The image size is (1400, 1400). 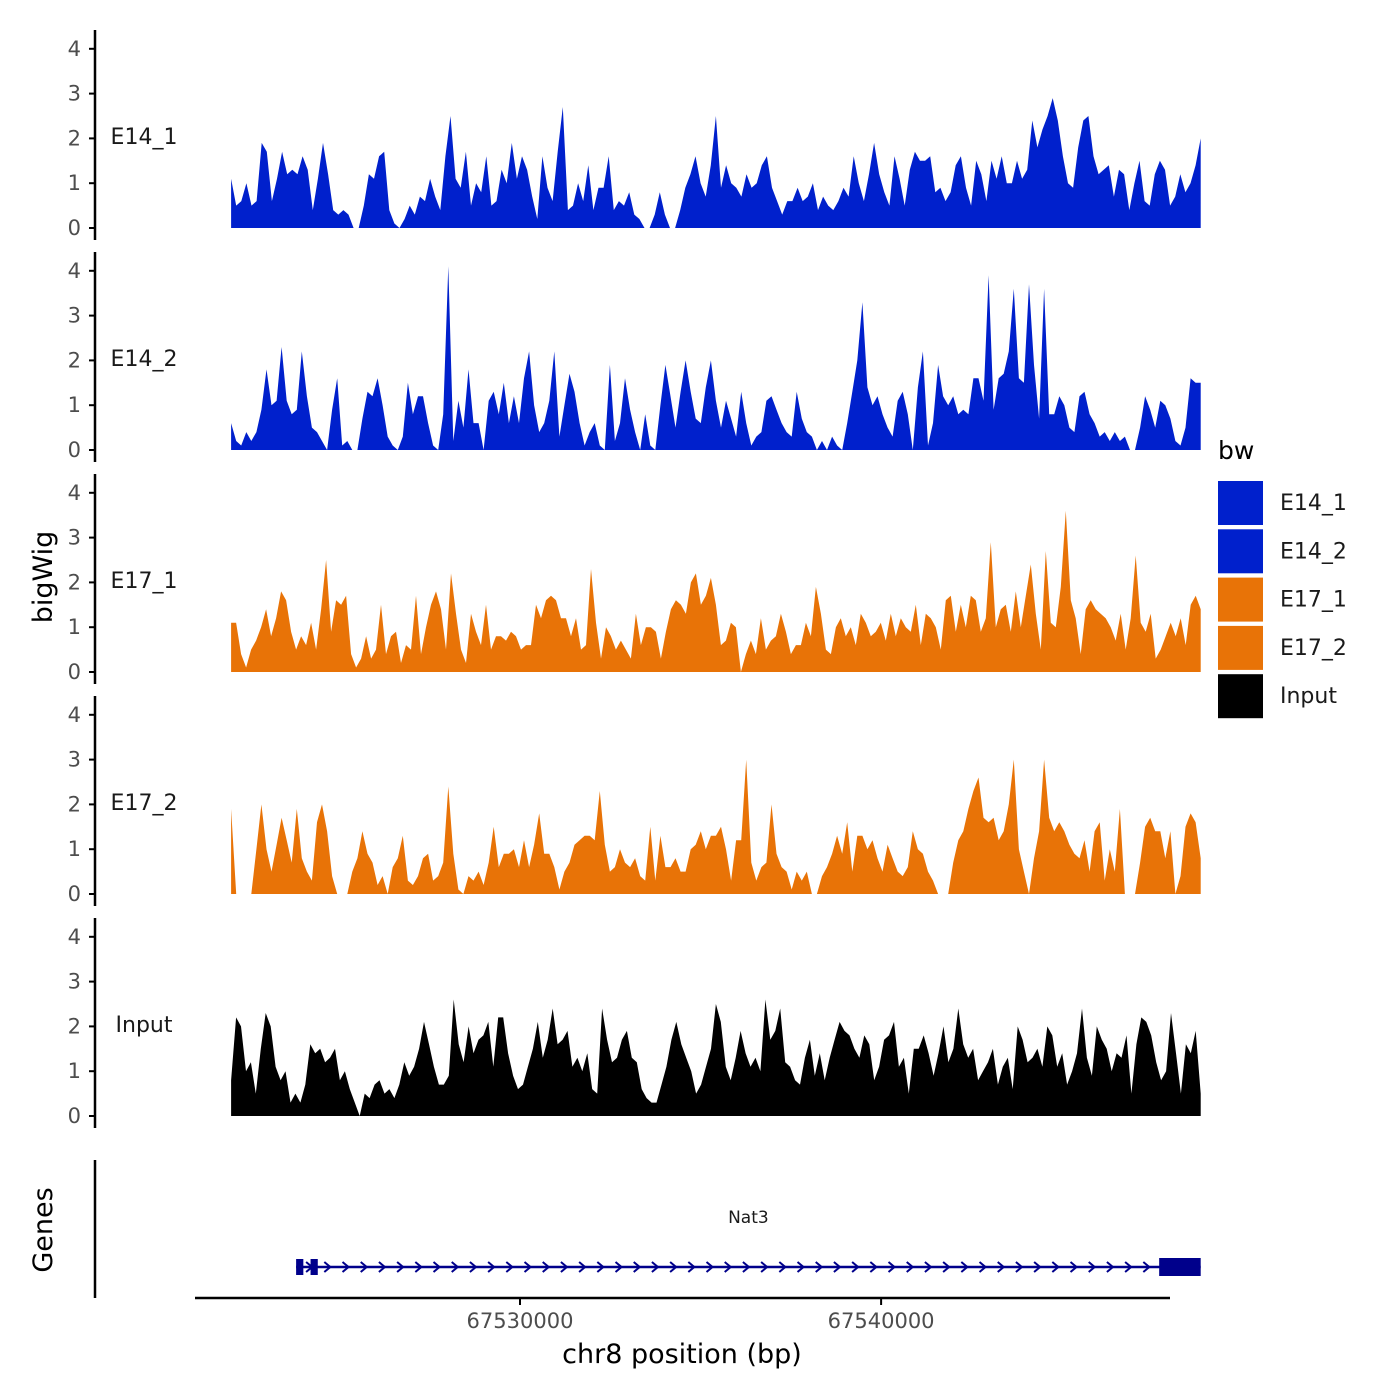 What do you see at coordinates (1313, 648) in the screenshot?
I see `legend-label: E17_2` at bounding box center [1313, 648].